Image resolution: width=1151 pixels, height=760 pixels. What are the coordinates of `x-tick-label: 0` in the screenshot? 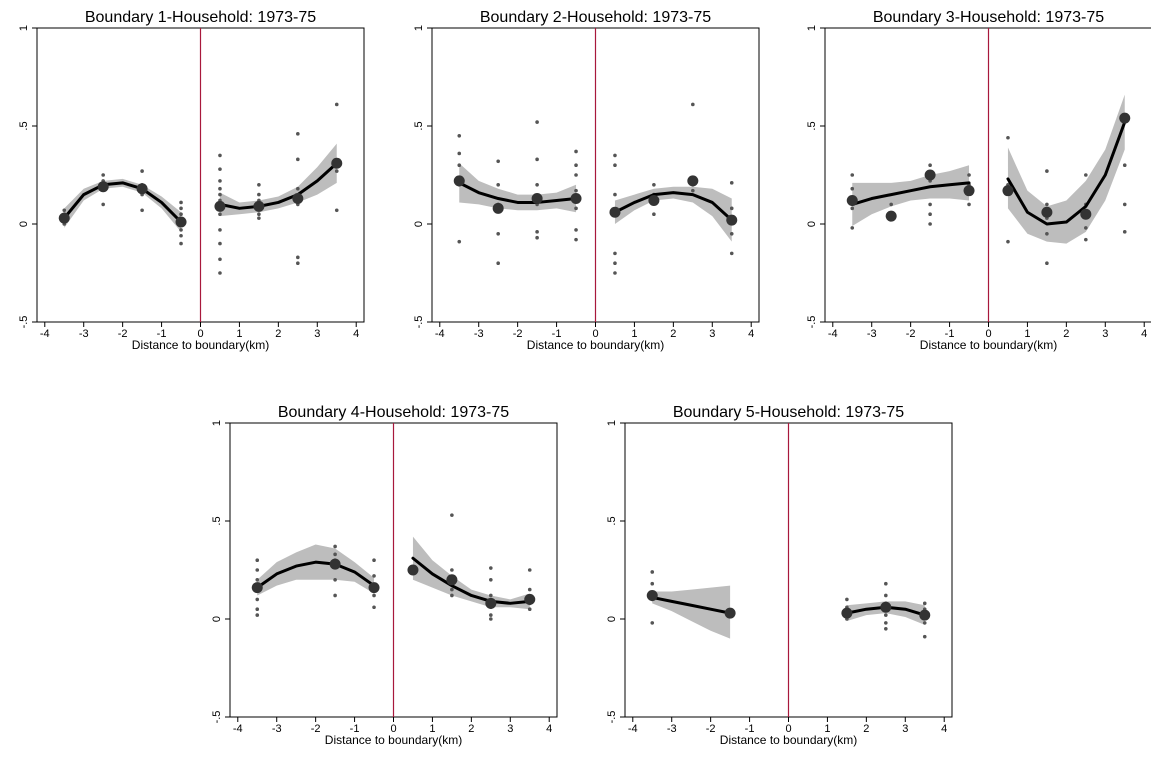 It's located at (200, 334).